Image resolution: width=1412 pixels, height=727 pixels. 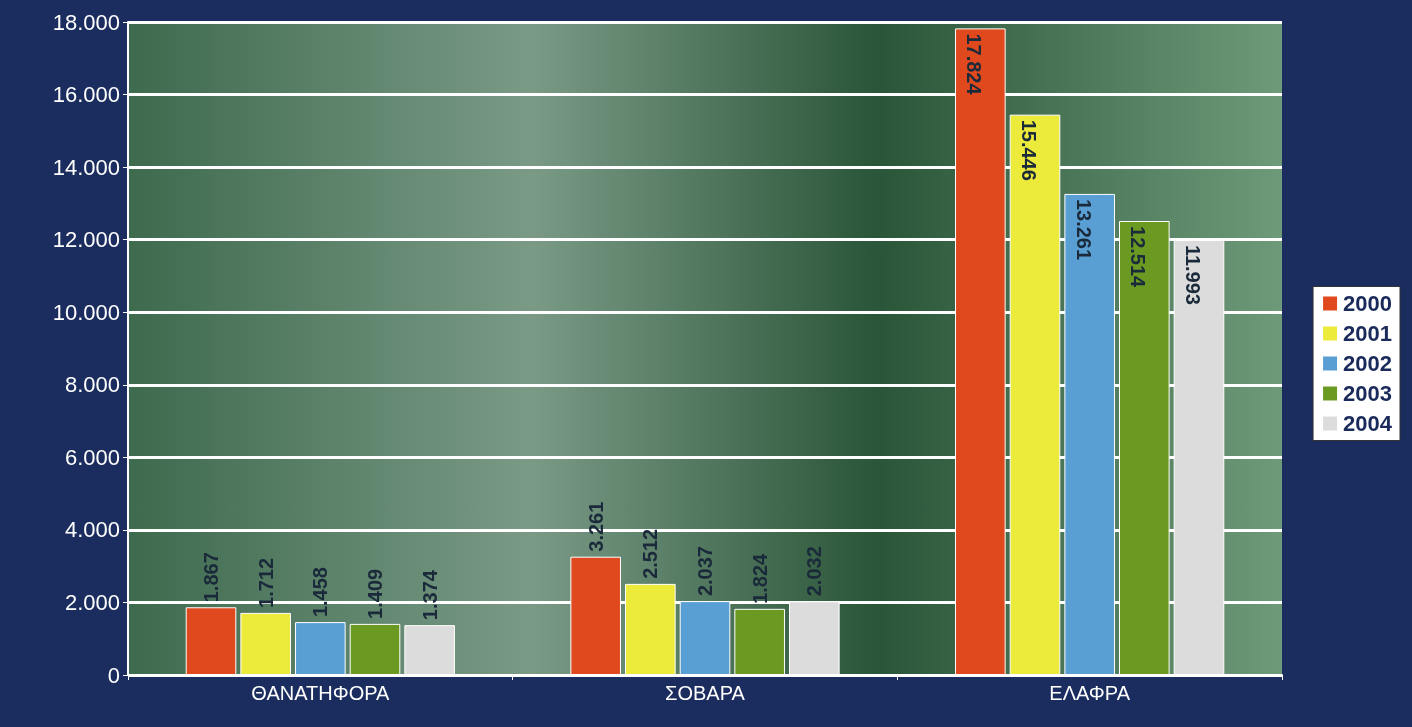 What do you see at coordinates (814, 571) in the screenshot?
I see `data-label: 2.032` at bounding box center [814, 571].